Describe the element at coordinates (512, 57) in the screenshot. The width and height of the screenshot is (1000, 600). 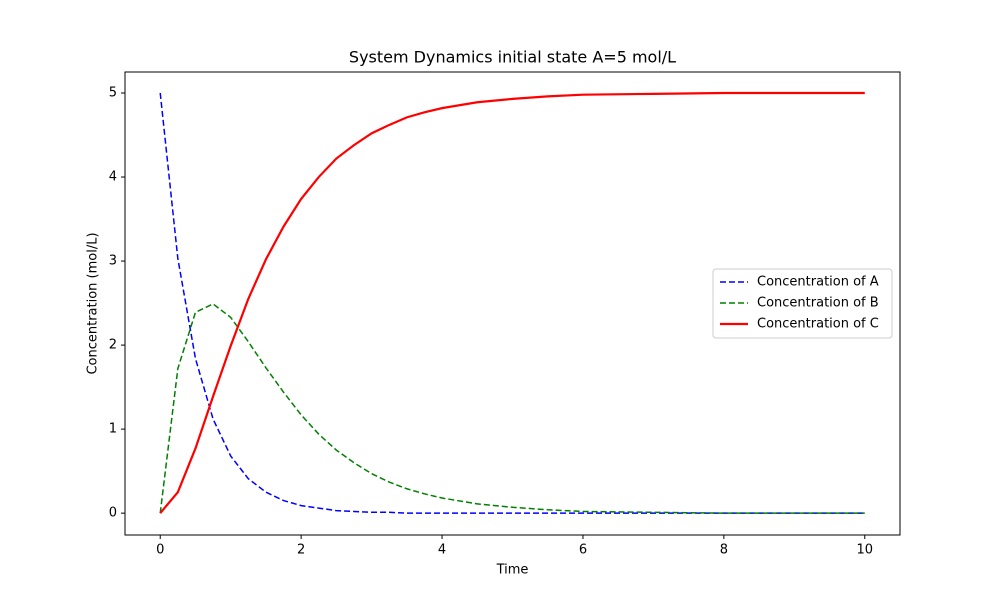
I see `chart-title: System Dynamics initial state A=5 mol/L` at that location.